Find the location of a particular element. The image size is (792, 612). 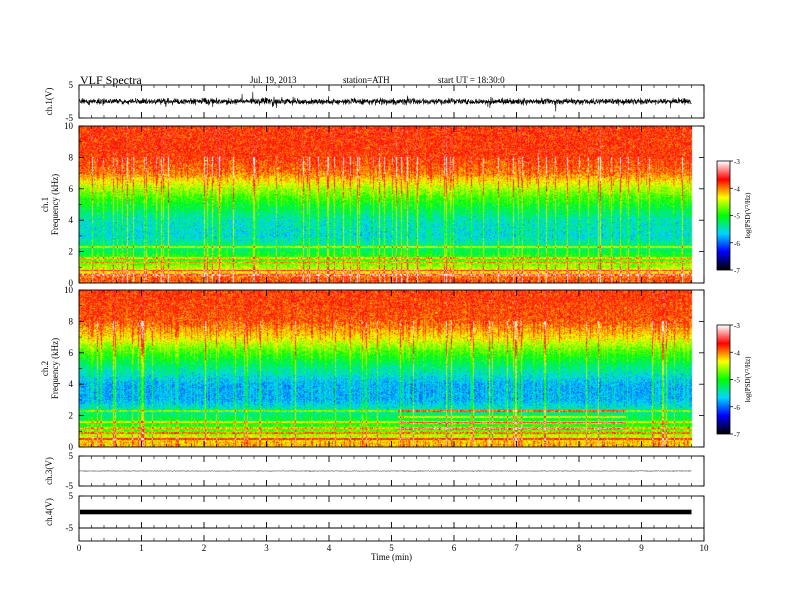

y-axis-label: ch.2 is located at coordinates (45, 368).